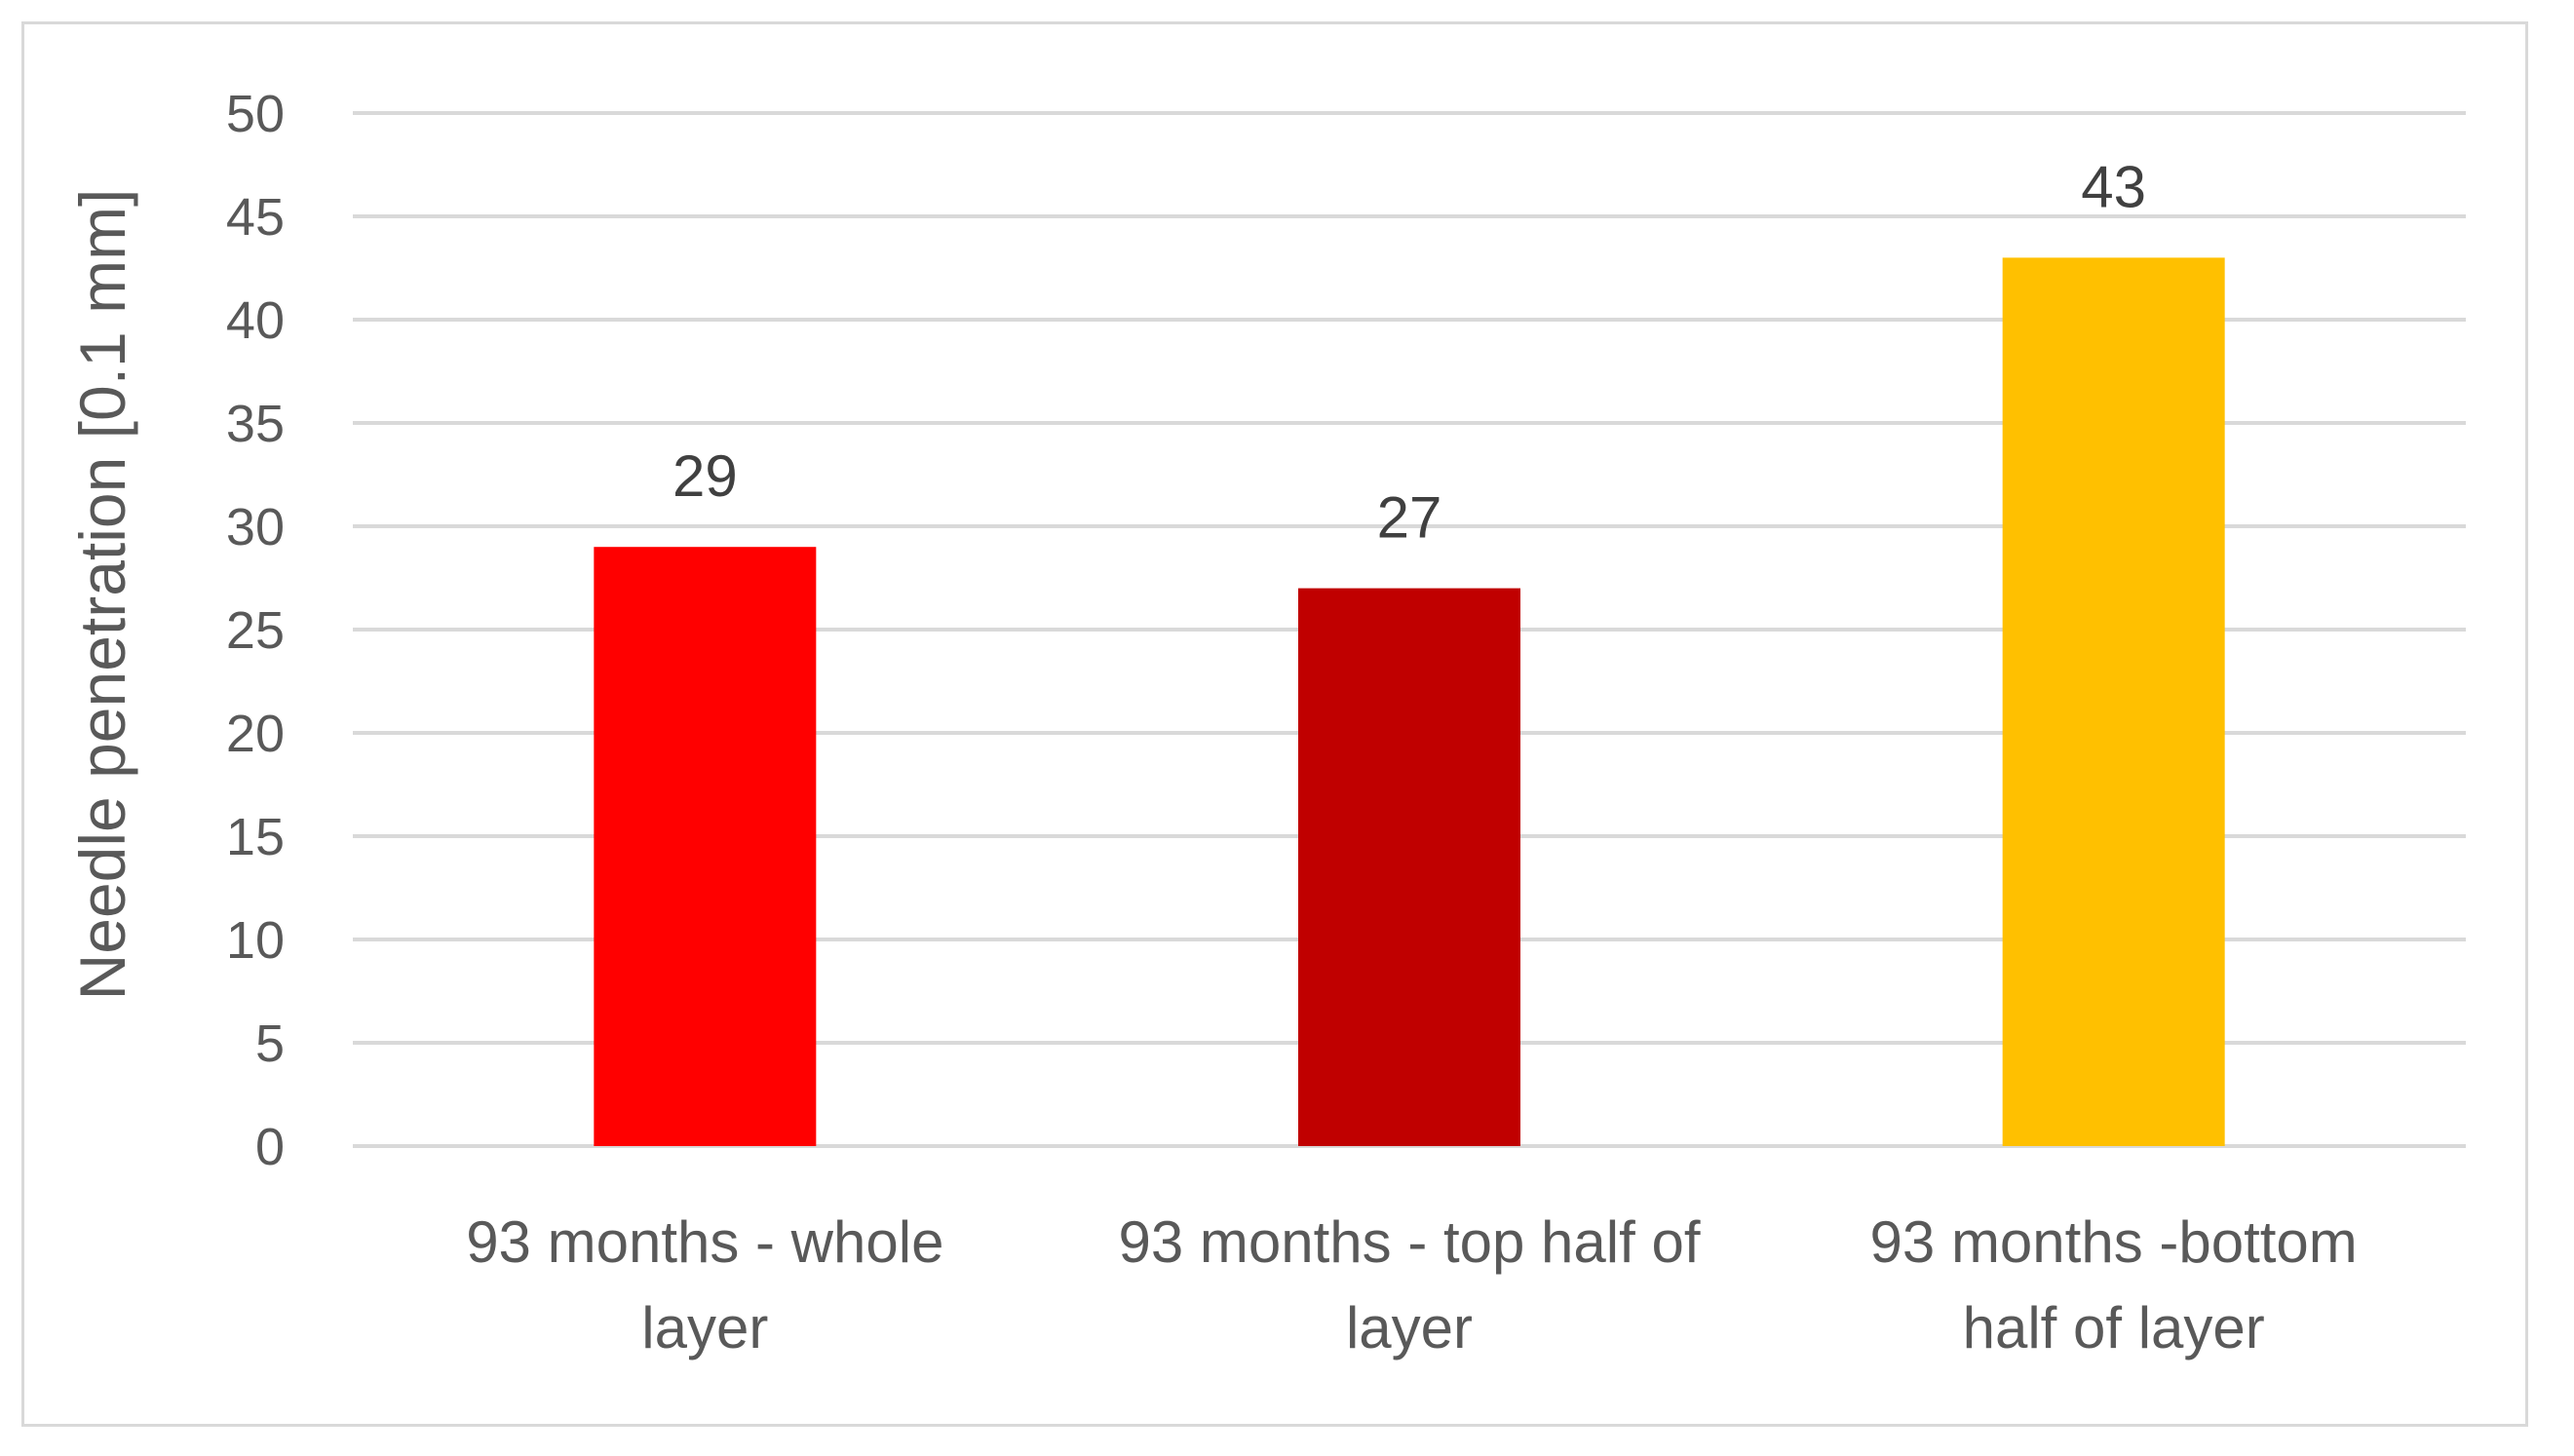 The width and height of the screenshot is (2574, 1456). Describe the element at coordinates (270, 1147) in the screenshot. I see `y-tick-label: 0` at that location.